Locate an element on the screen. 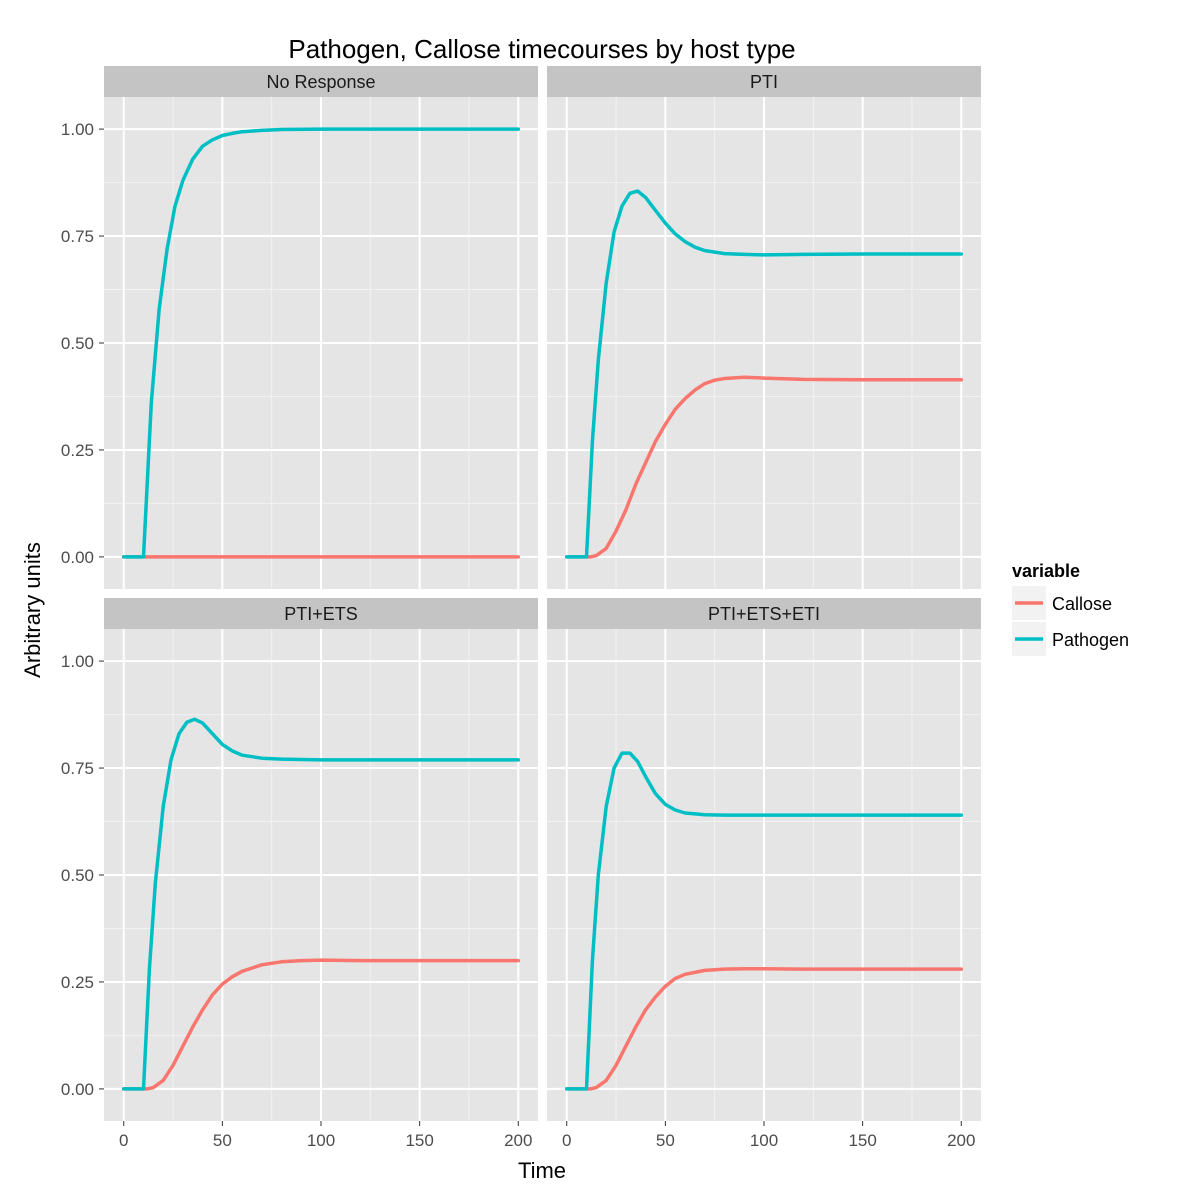  facet-strip-label: PTI+ETS is located at coordinates (321, 614).